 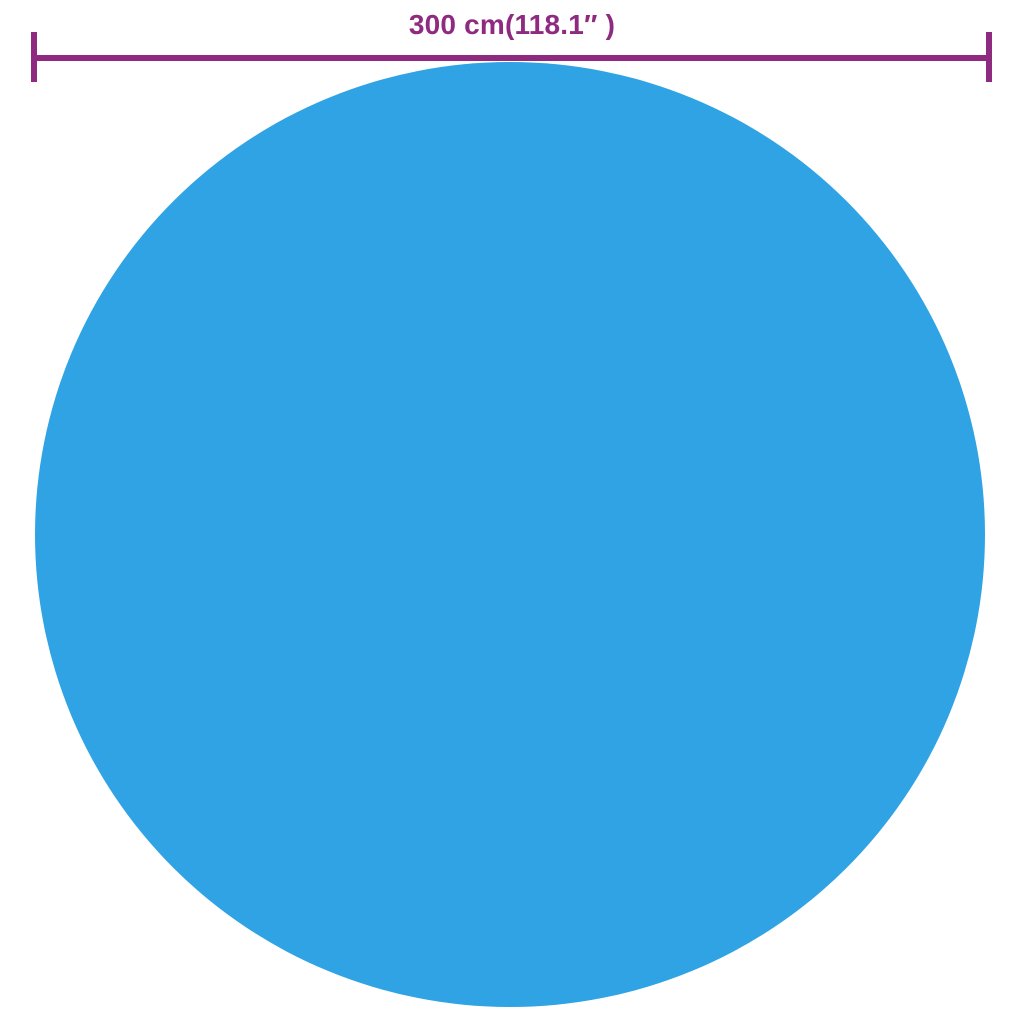 I want to click on dimension-tick-right-icon, so click(x=989, y=57).